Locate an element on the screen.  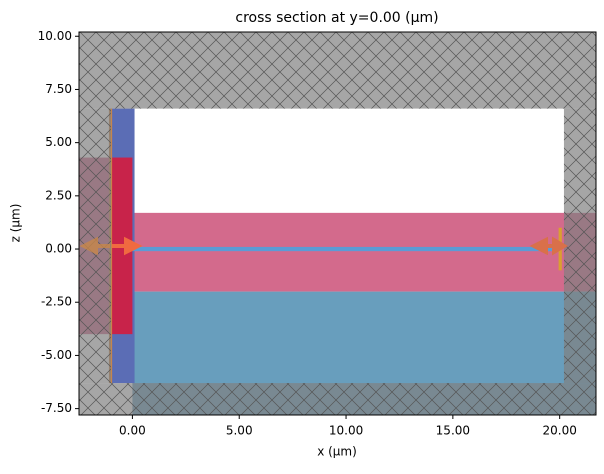
y-axis-label: z (μm) is located at coordinates (16, 223).